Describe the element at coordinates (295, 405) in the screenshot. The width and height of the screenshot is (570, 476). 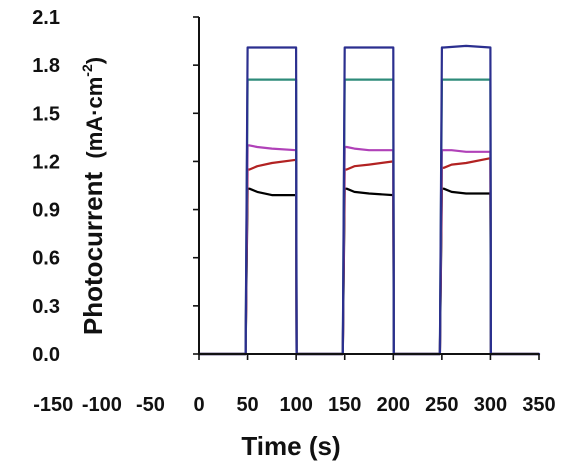
I see `x-tick-label: 100` at that location.